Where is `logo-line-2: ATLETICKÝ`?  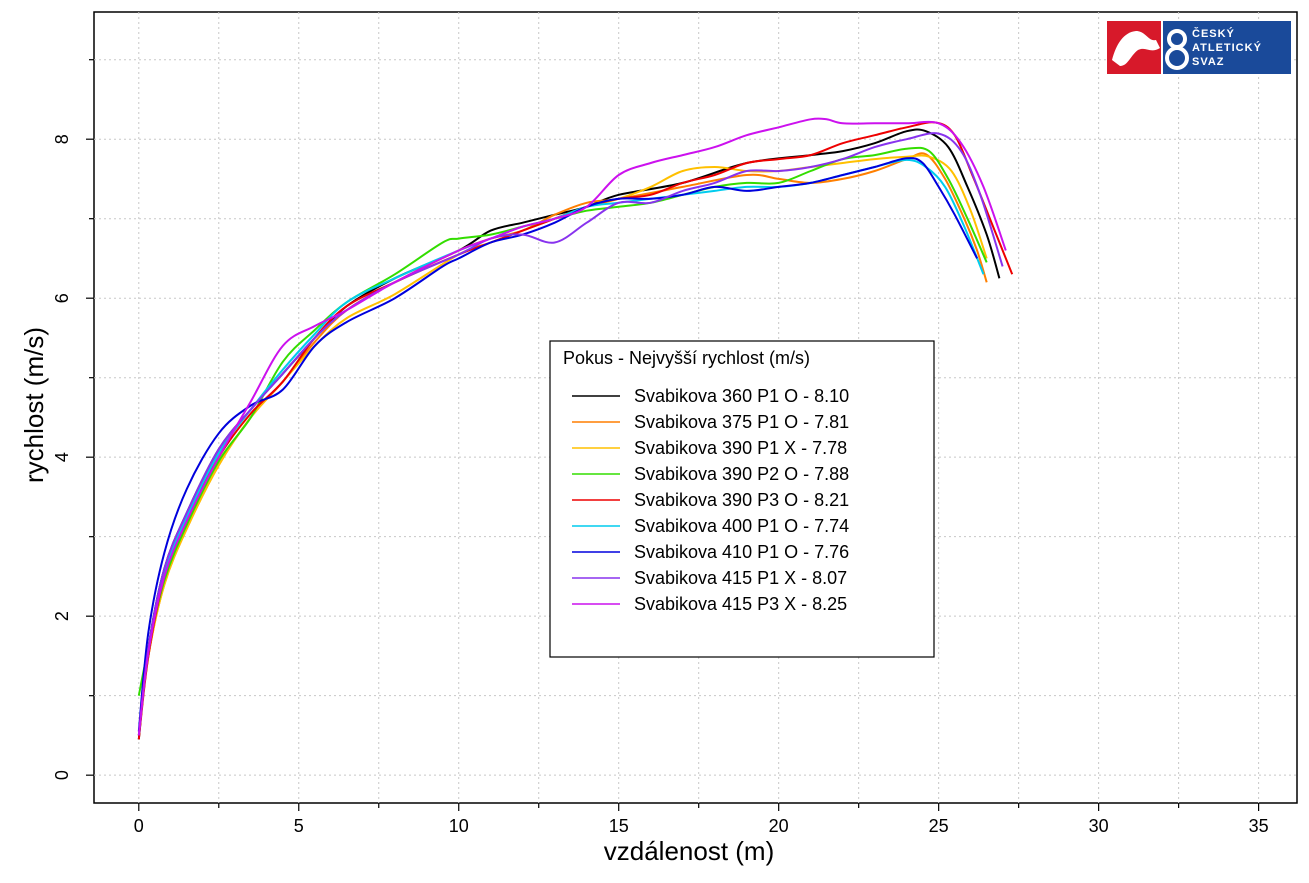
logo-line-2: ATLETICKÝ is located at coordinates (1227, 47).